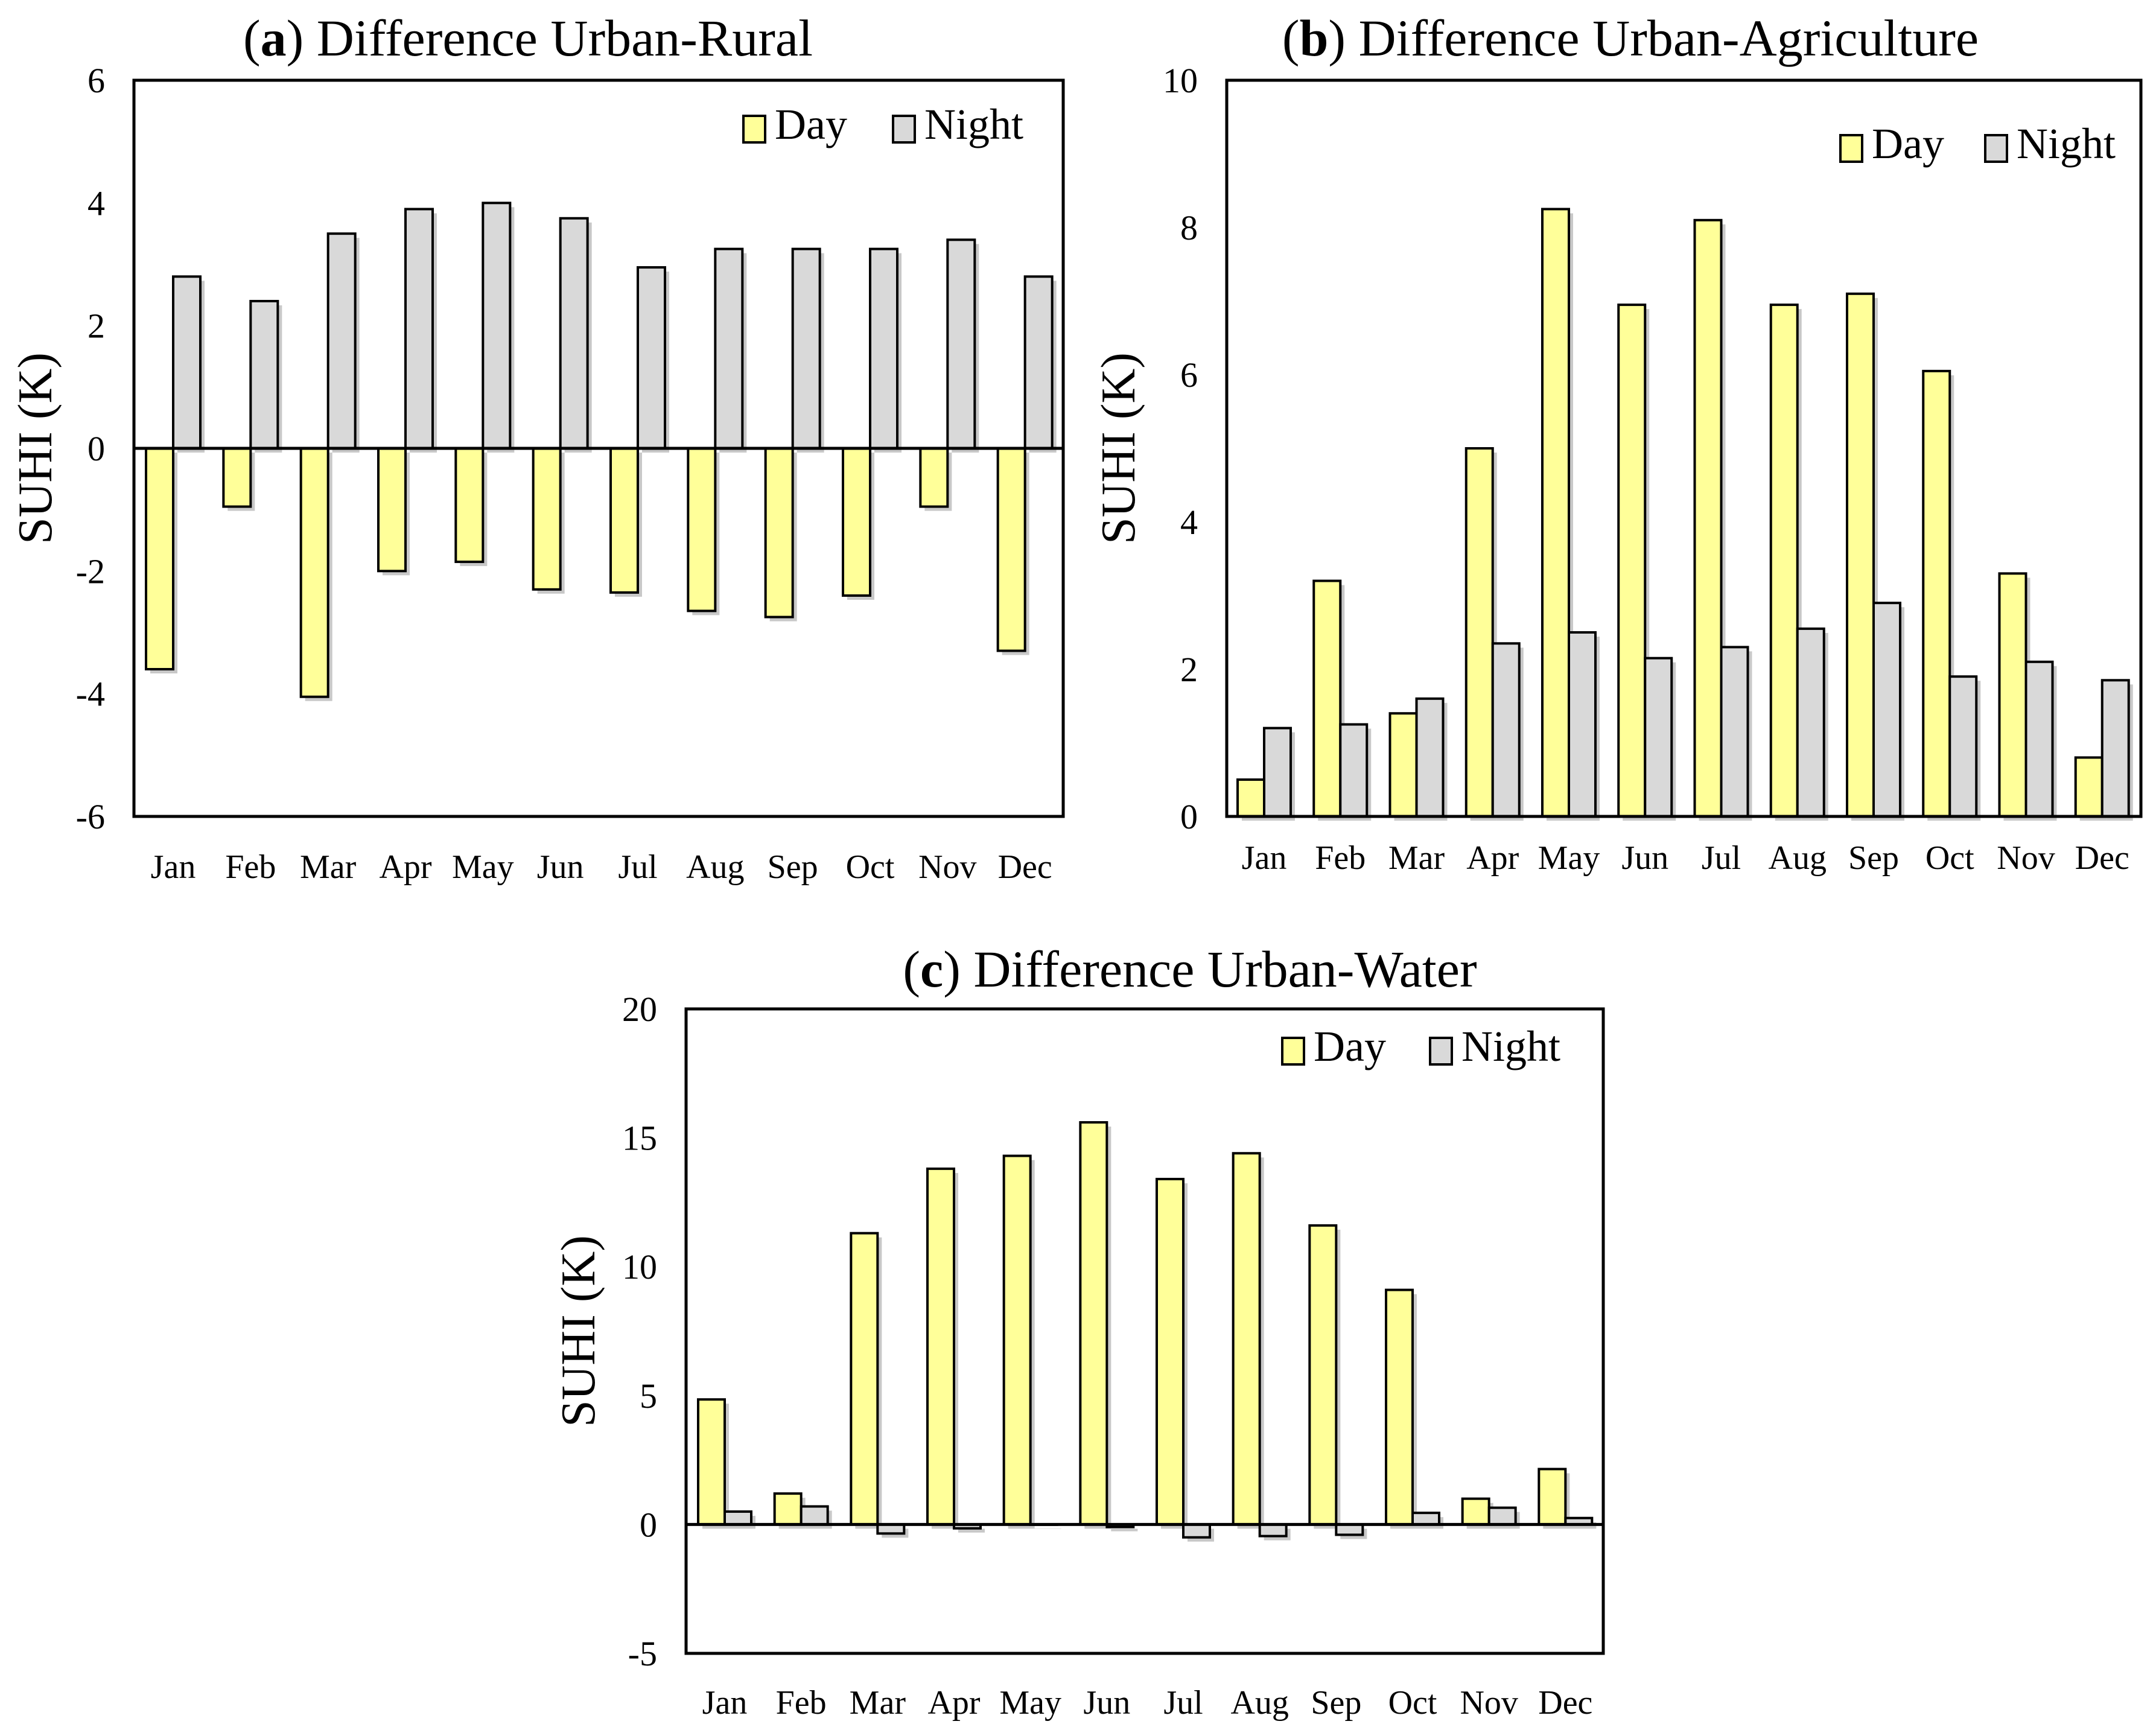 The width and height of the screenshot is (2156, 1730). I want to click on panel-a-y-axis-label: SUHI (K), so click(35, 448).